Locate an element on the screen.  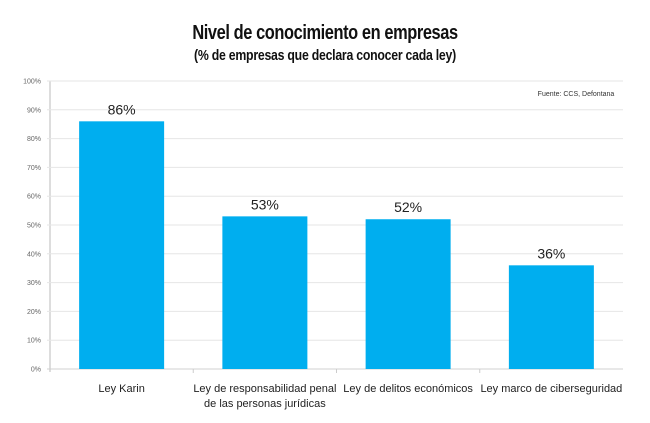
y-tick-label: 100% is located at coordinates (32, 82).